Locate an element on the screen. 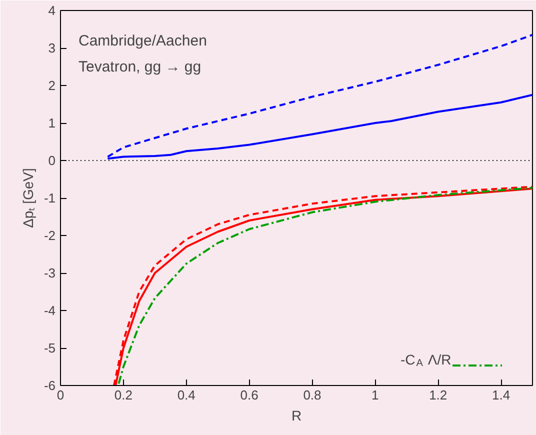 The image size is (536, 435). y-tick-label: -5 is located at coordinates (50, 348).